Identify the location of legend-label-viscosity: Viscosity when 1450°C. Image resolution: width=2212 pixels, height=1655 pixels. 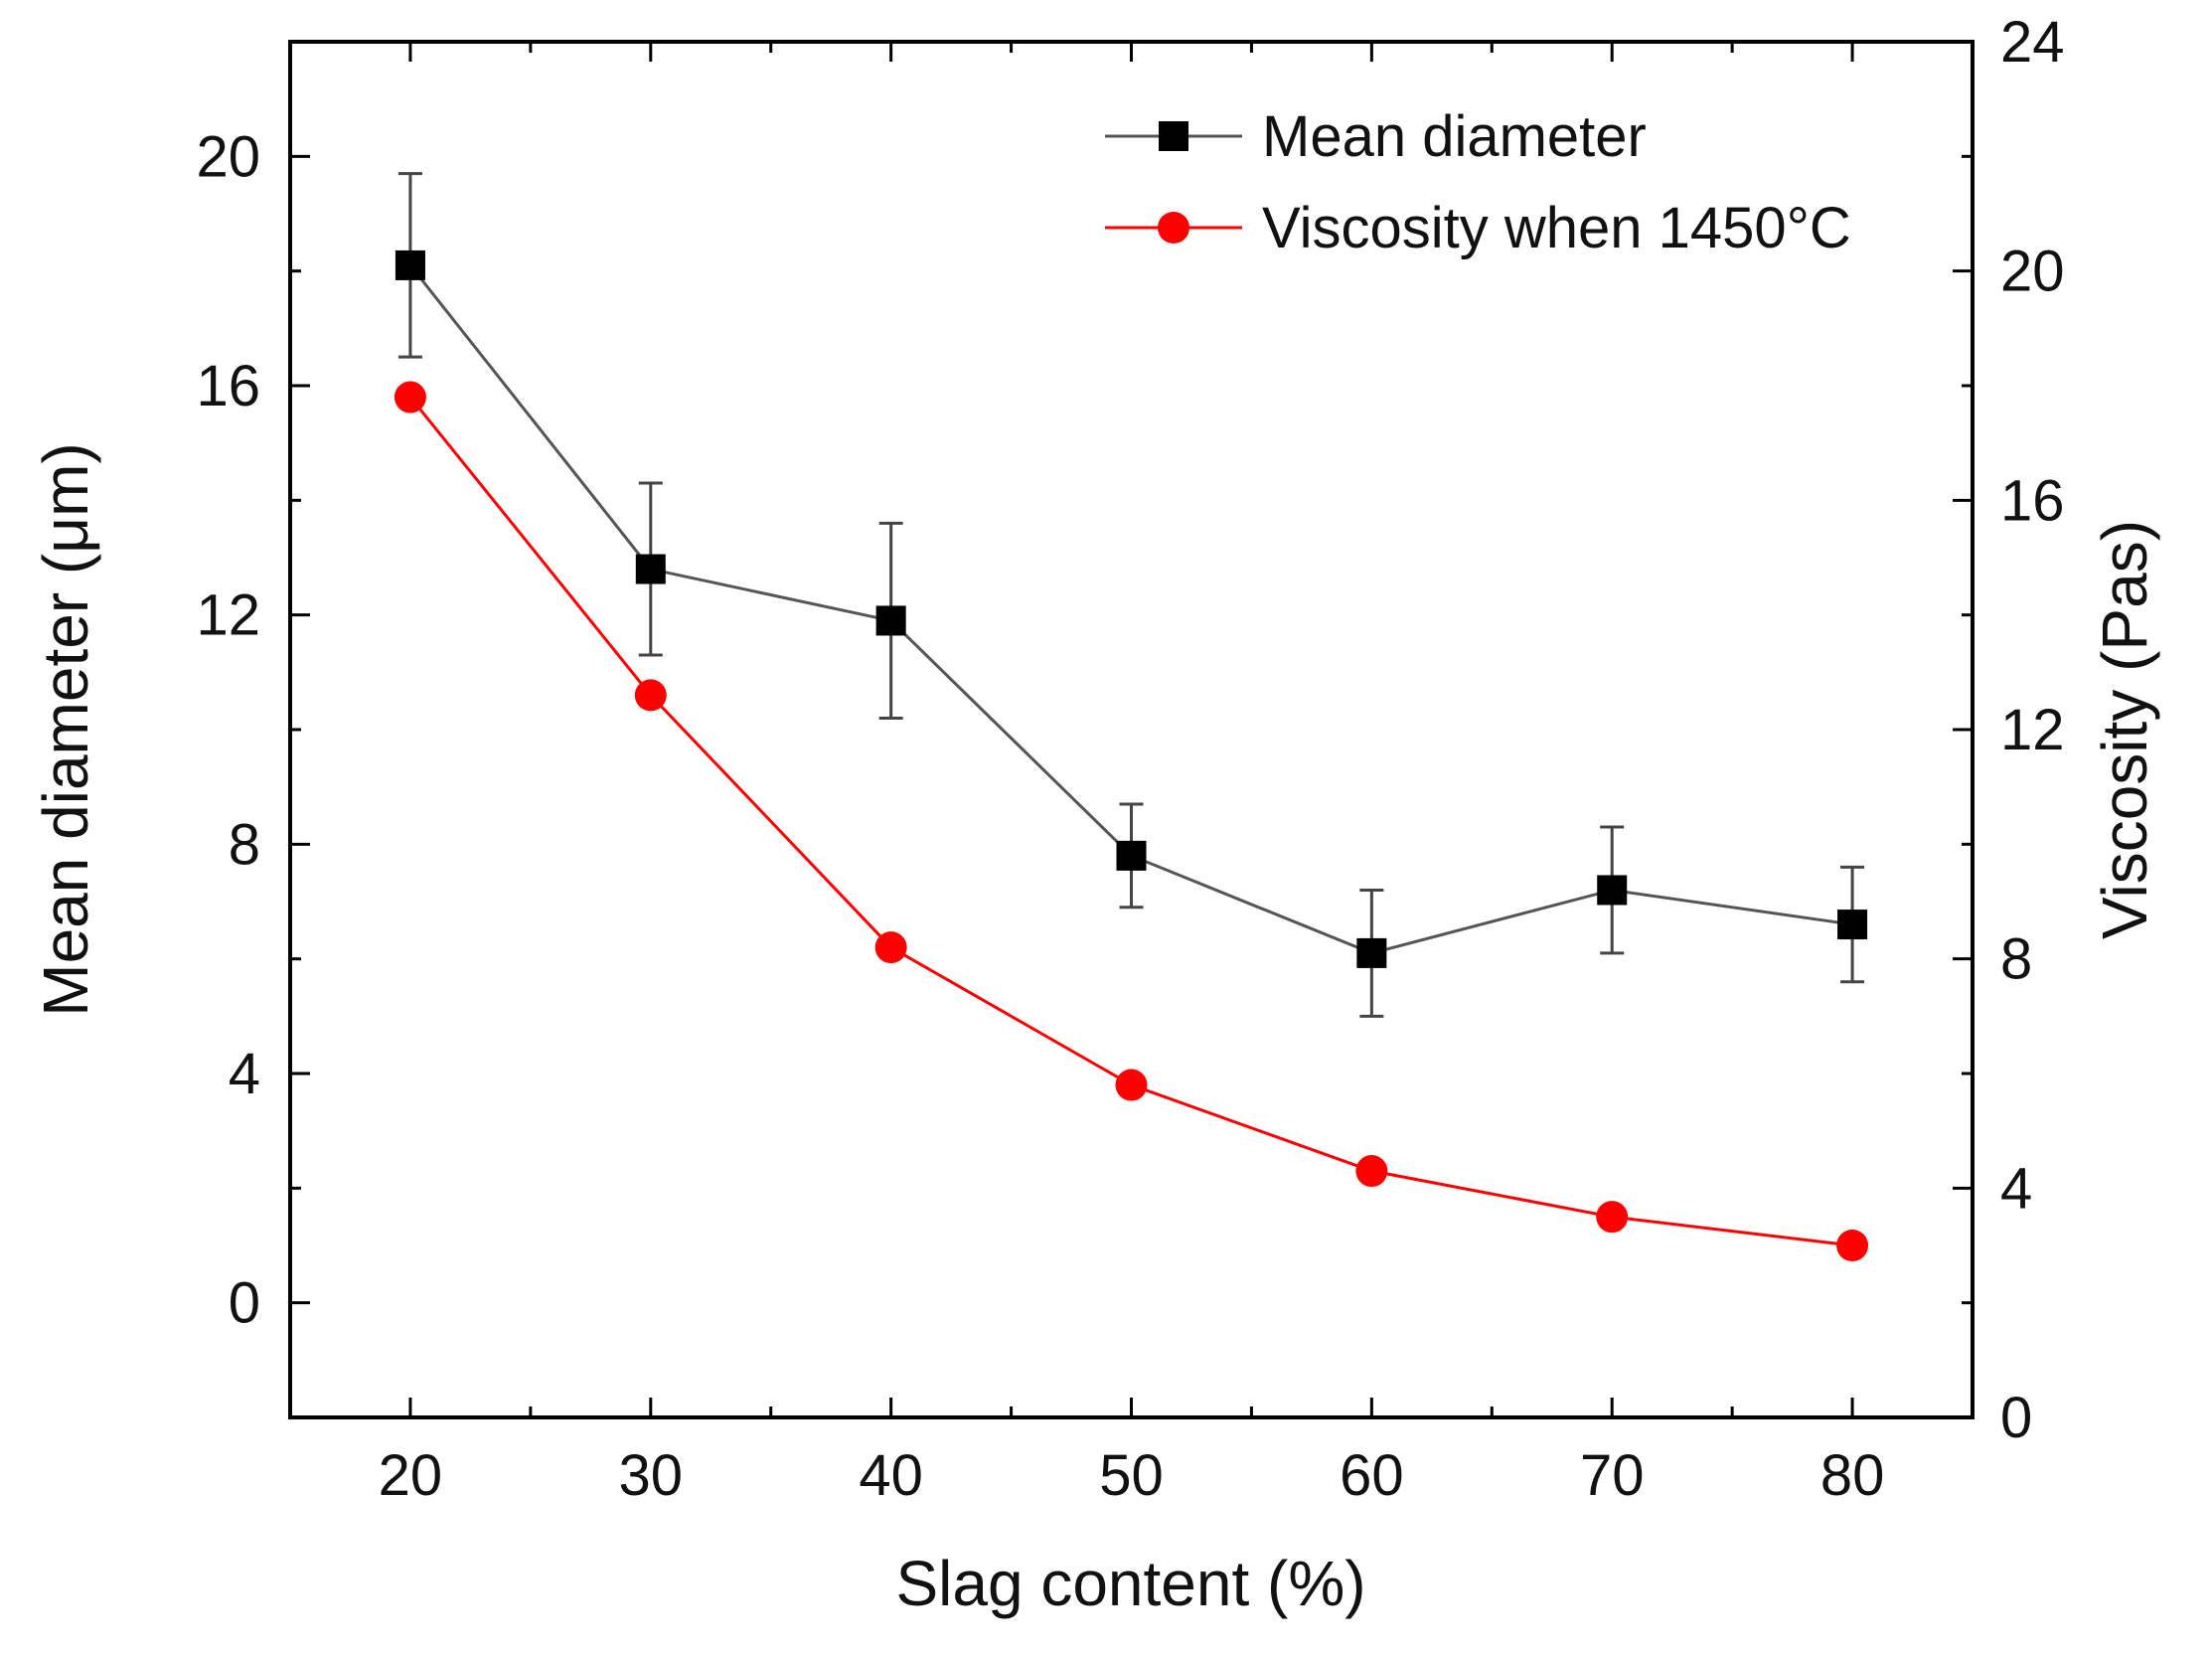
(1556, 228).